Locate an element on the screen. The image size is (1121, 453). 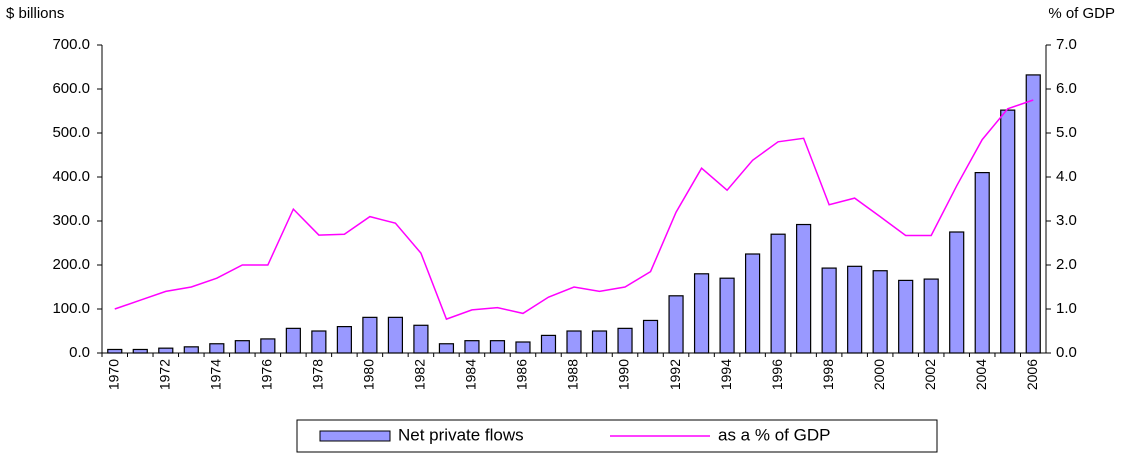
x-tick-label: 1990 is located at coordinates (624, 374).